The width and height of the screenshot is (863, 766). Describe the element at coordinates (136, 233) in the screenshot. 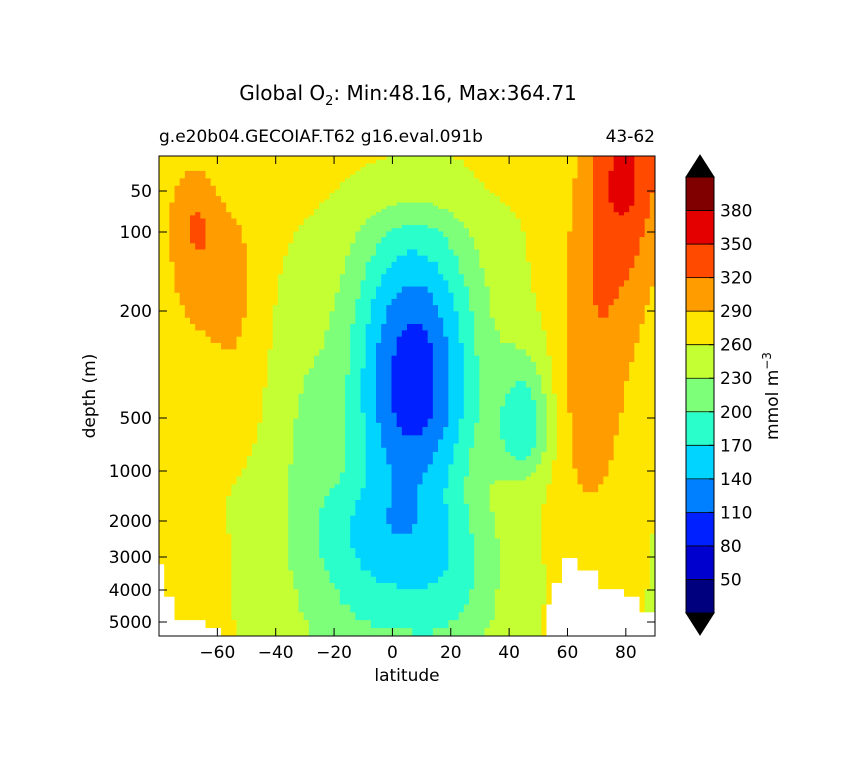

I see `y-tick-label: 100` at that location.